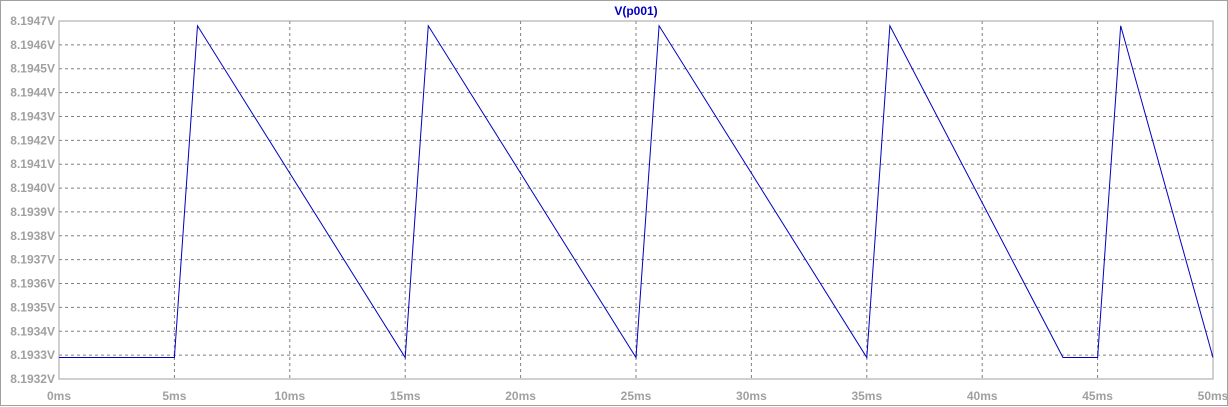 The image size is (1228, 407). Describe the element at coordinates (751, 396) in the screenshot. I see `x-tick-label: 30ms` at that location.